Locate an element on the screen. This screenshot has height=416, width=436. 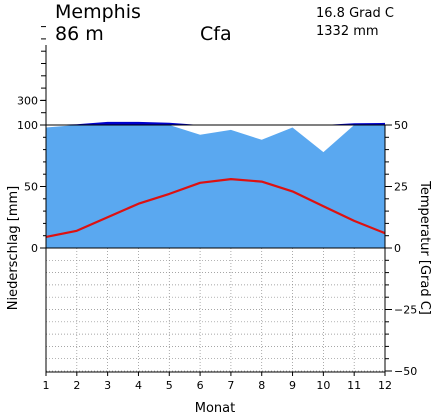
left-tick-label: 50 is located at coordinates (31, 187).